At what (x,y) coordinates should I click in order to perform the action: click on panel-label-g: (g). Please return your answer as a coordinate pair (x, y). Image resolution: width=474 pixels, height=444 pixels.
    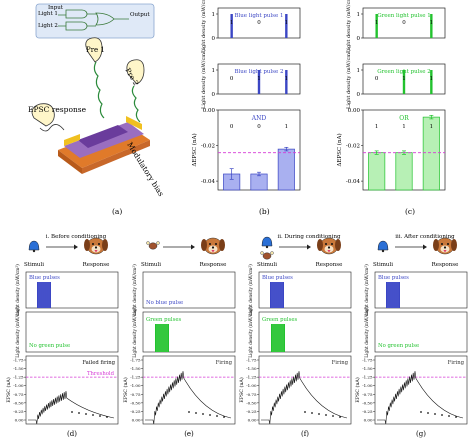
    Looking at the image, I should click on (421, 434).